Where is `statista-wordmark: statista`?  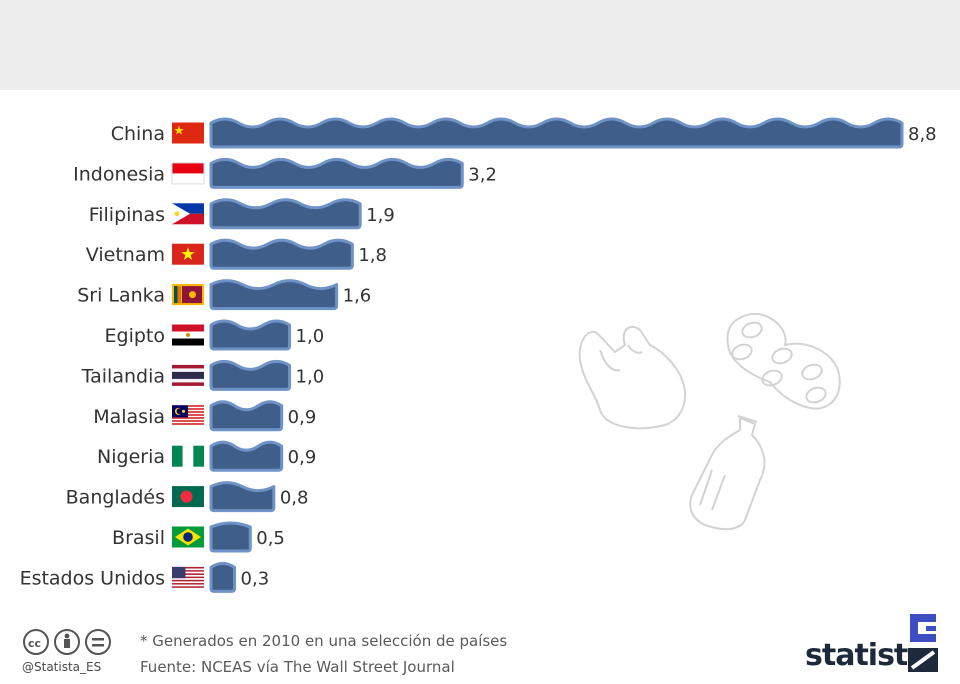
statista-wordmark: statista is located at coordinates (866, 655).